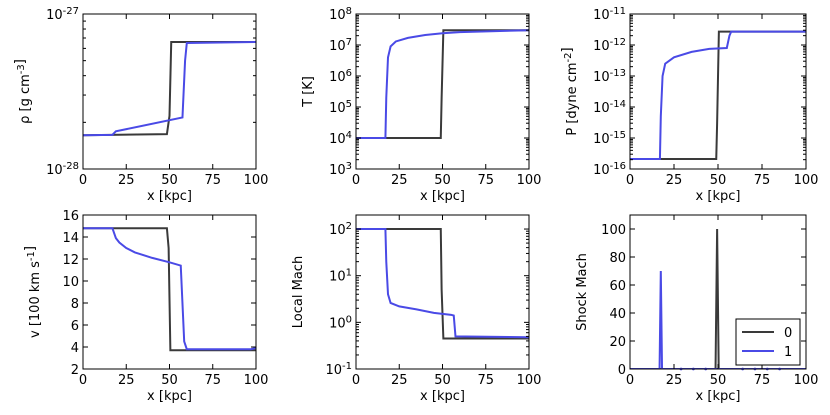 The width and height of the screenshot is (830, 415). What do you see at coordinates (609, 14) in the screenshot?
I see `pressure-y-tick-label: 10-11` at bounding box center [609, 14].